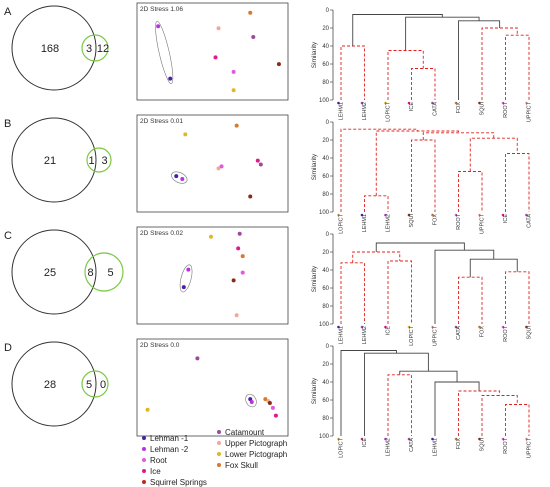 Image resolution: width=550 pixels, height=487 pixels. Describe the element at coordinates (50, 273) in the screenshot. I see `venn-left-count: 25` at that location.